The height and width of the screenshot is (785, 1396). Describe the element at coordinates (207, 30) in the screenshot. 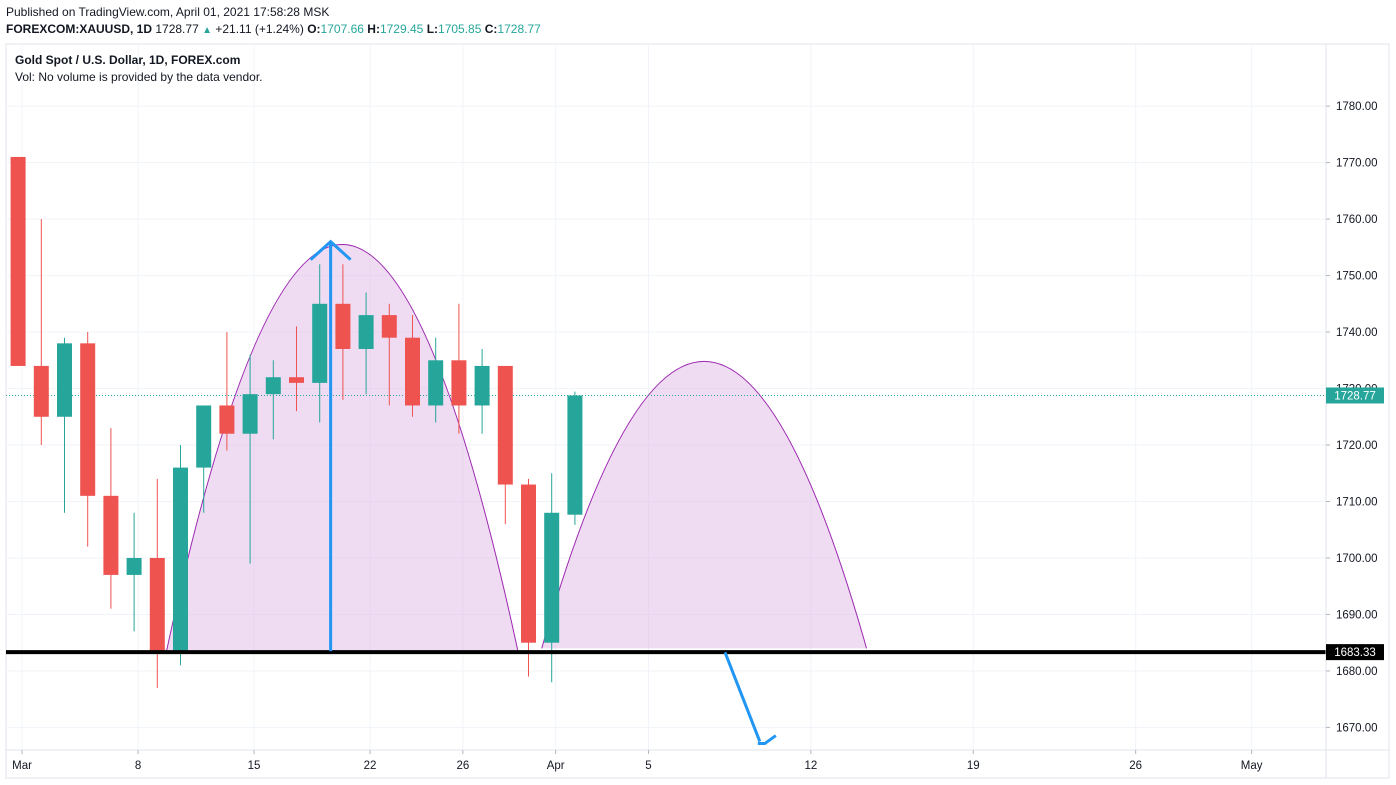

I see `up-triangle-icon: ▲` at that location.